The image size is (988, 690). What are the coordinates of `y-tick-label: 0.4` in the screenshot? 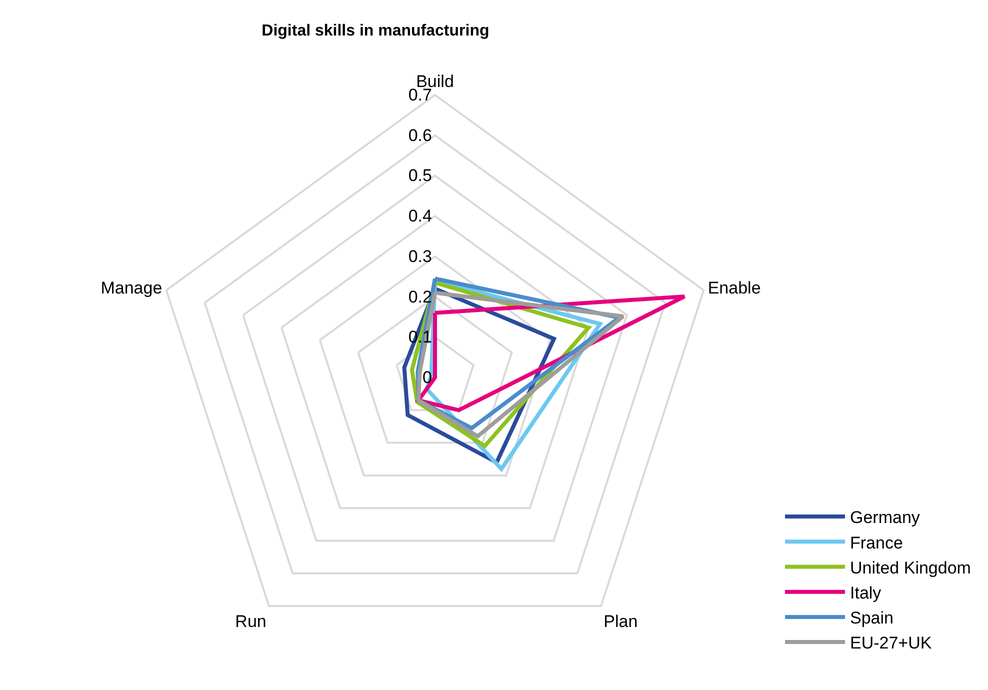 It's located at (420, 216).